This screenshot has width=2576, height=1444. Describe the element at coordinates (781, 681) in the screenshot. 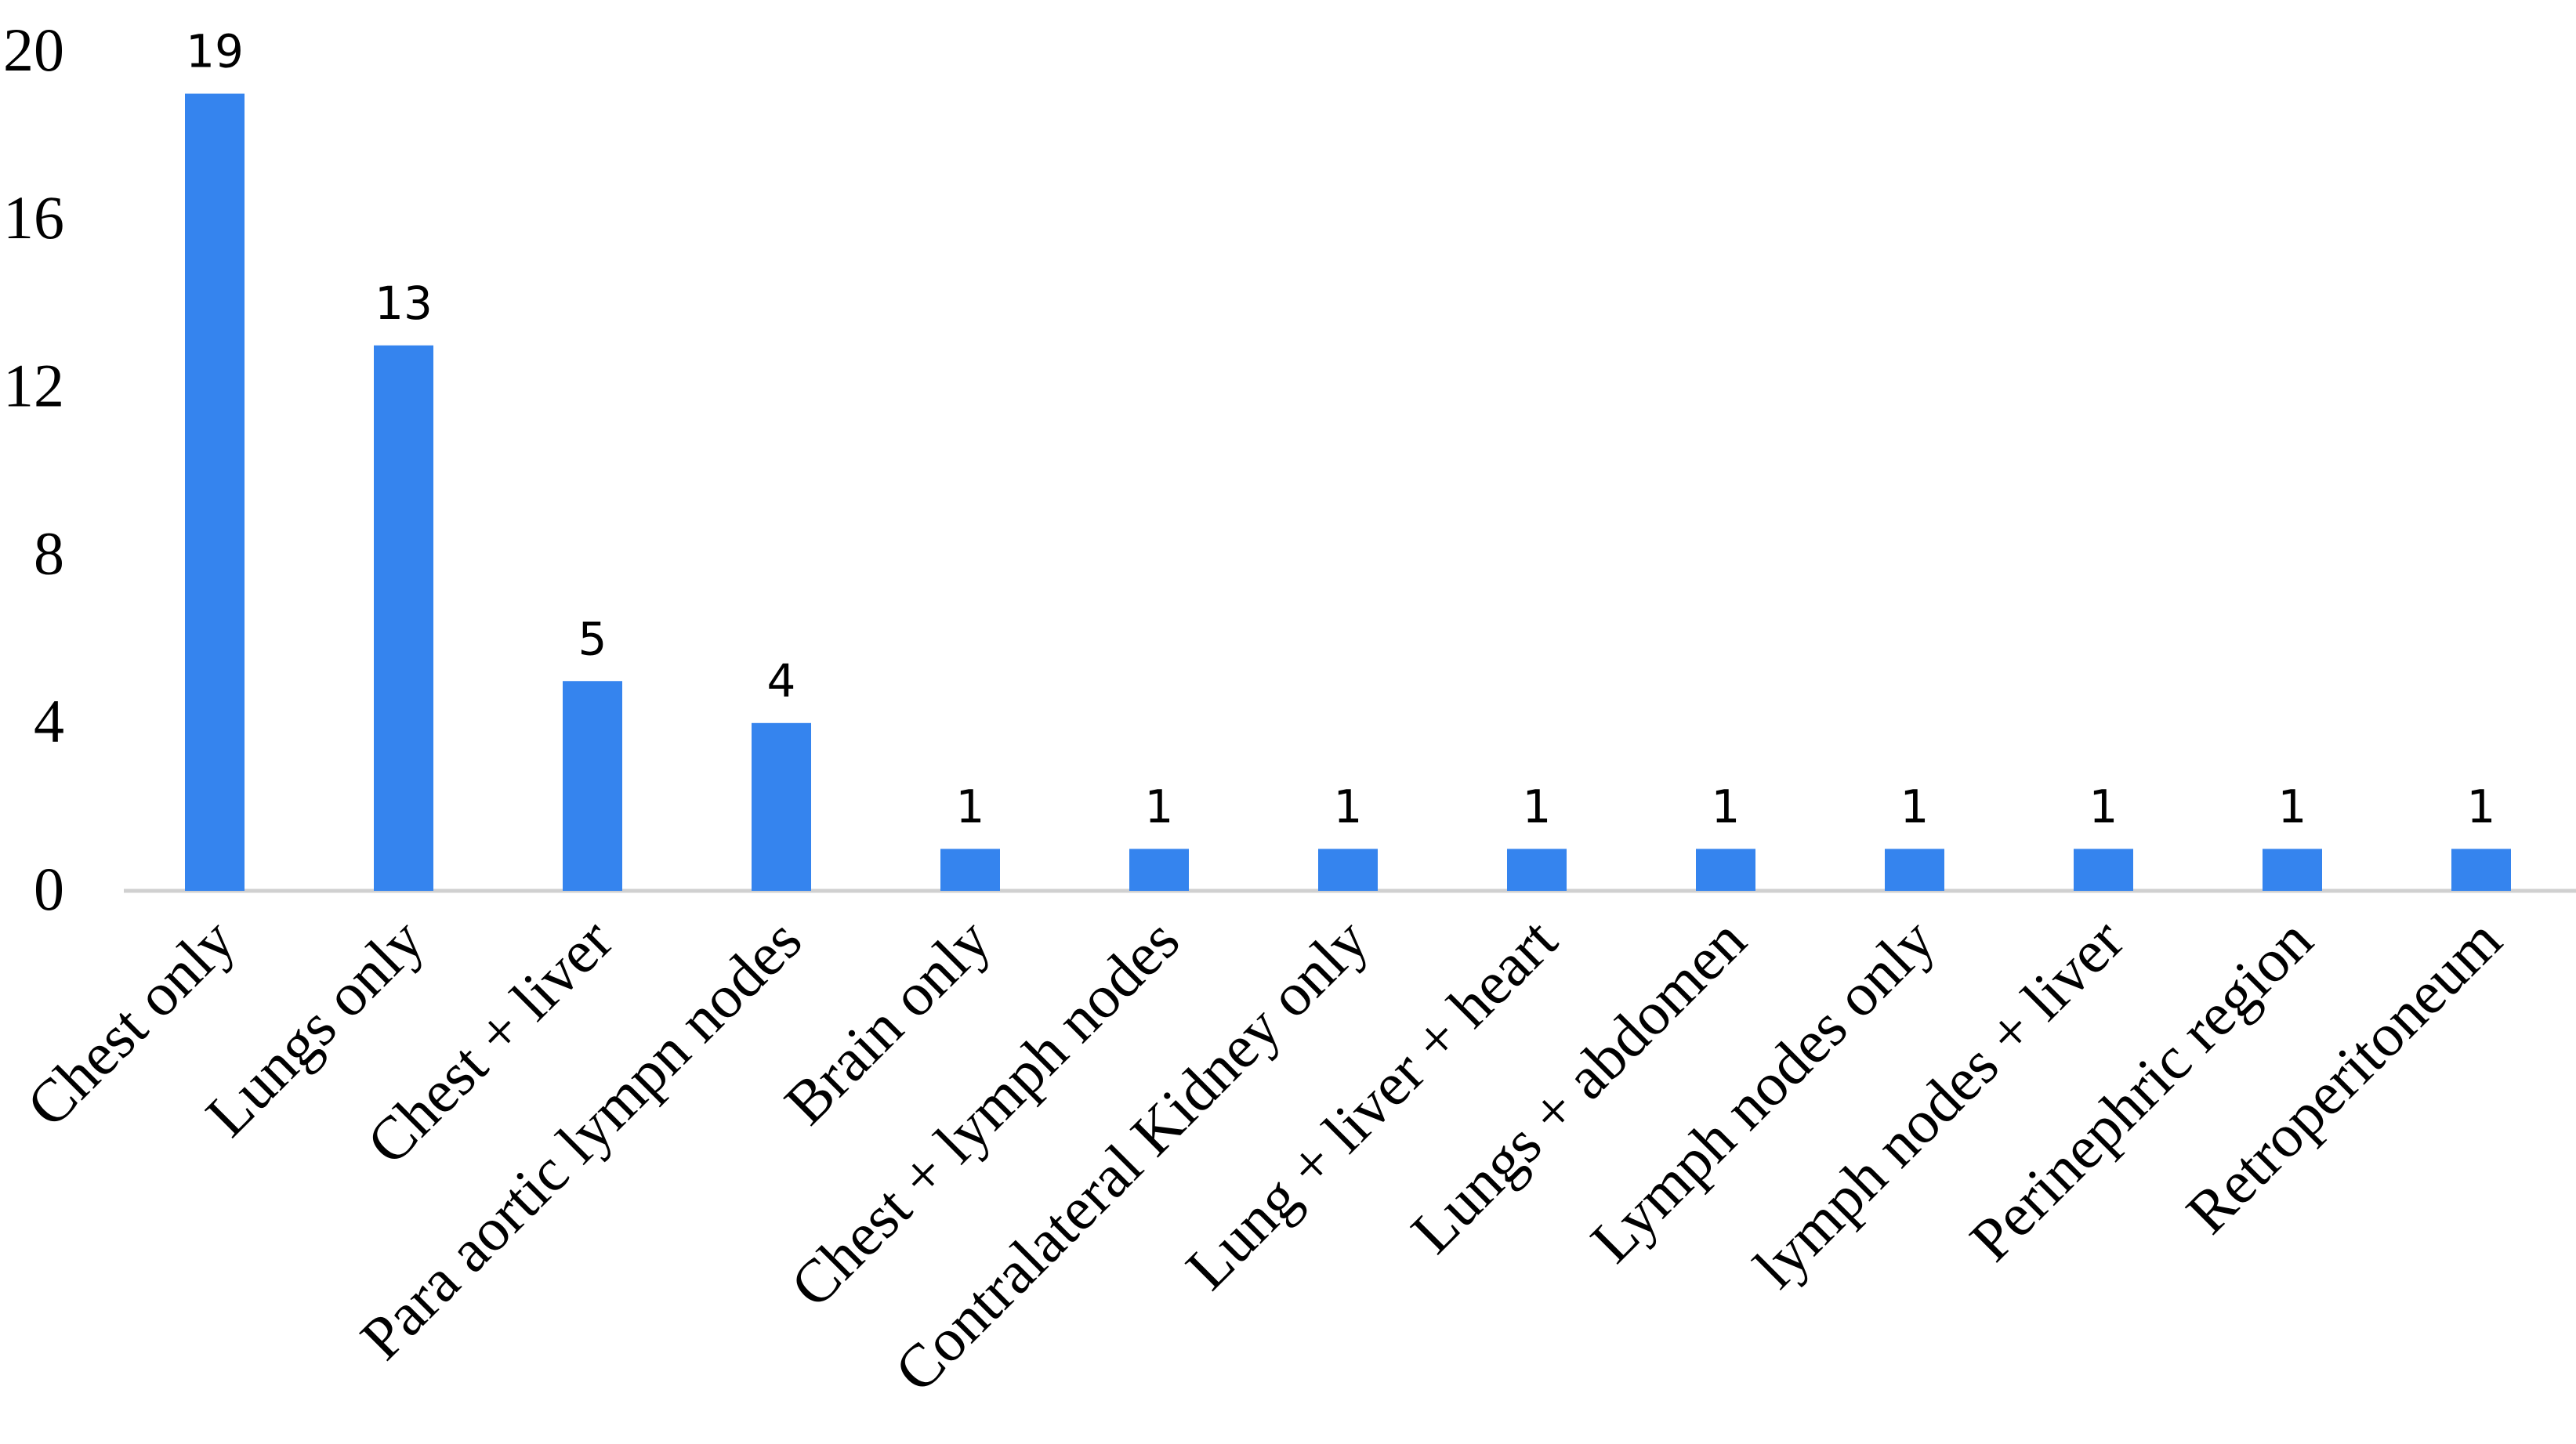

I see `data-label: 4` at that location.